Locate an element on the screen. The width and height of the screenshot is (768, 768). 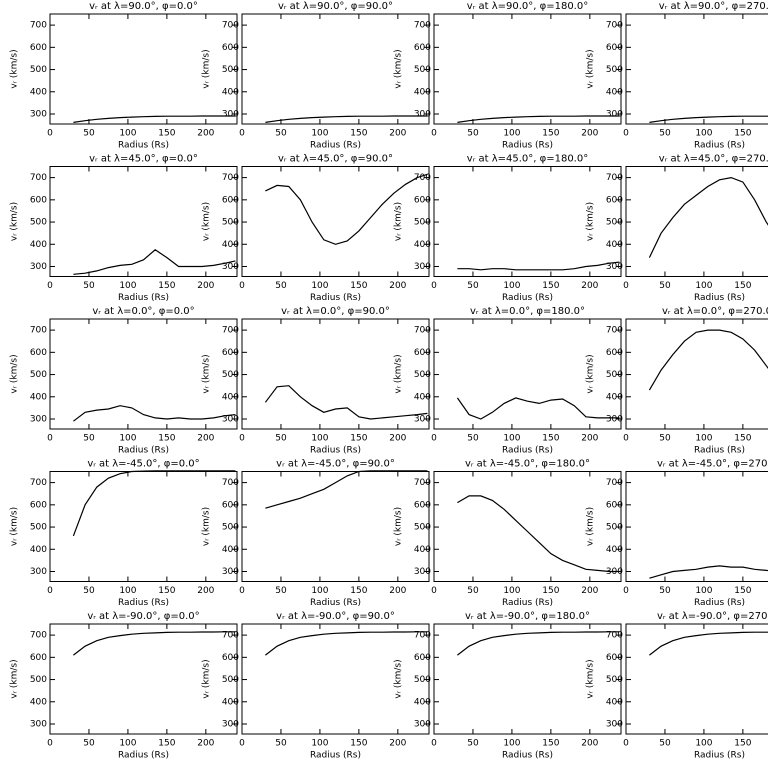
chart-title: vᵣ at λ=0.0°, φ=90.0° is located at coordinates (335, 311).